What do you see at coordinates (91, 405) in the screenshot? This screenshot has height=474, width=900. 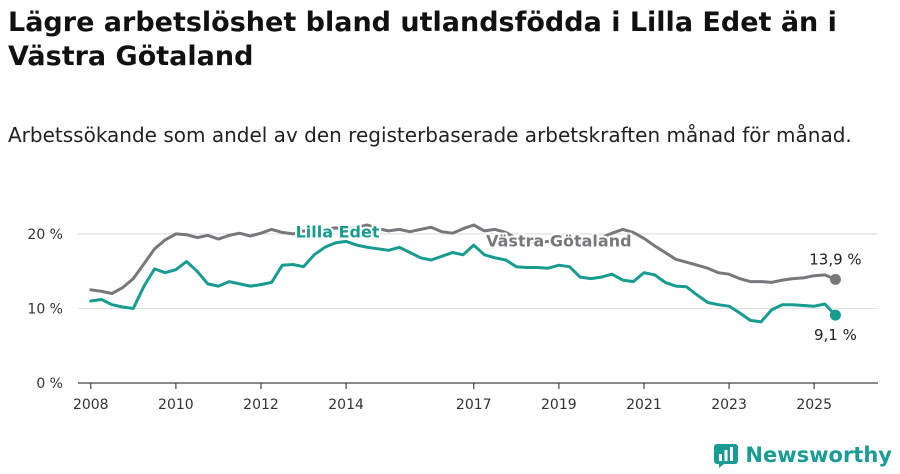 I see `x-tick-label: 2008` at bounding box center [91, 405].